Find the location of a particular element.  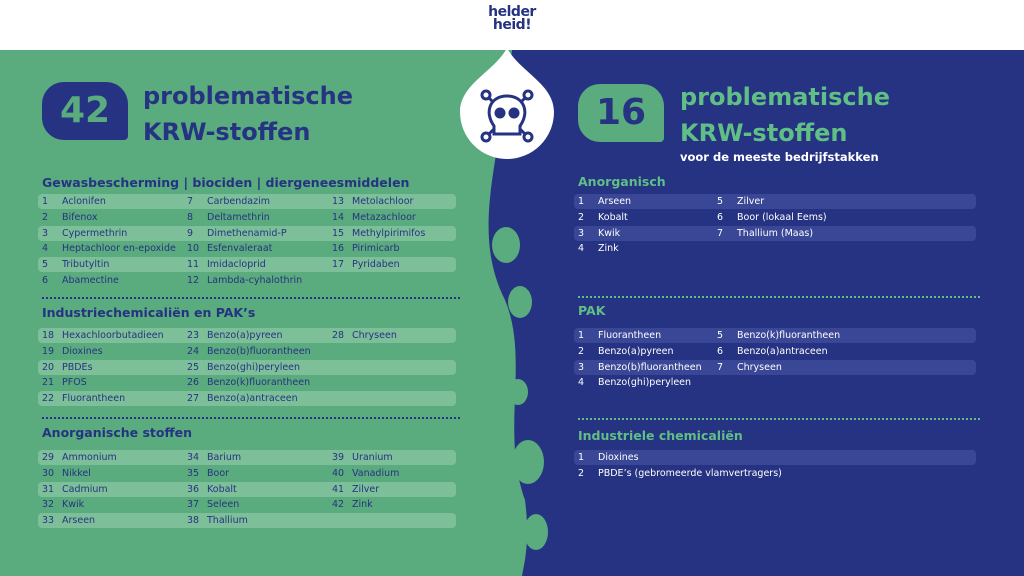

item-number: 9 is located at coordinates (190, 233).